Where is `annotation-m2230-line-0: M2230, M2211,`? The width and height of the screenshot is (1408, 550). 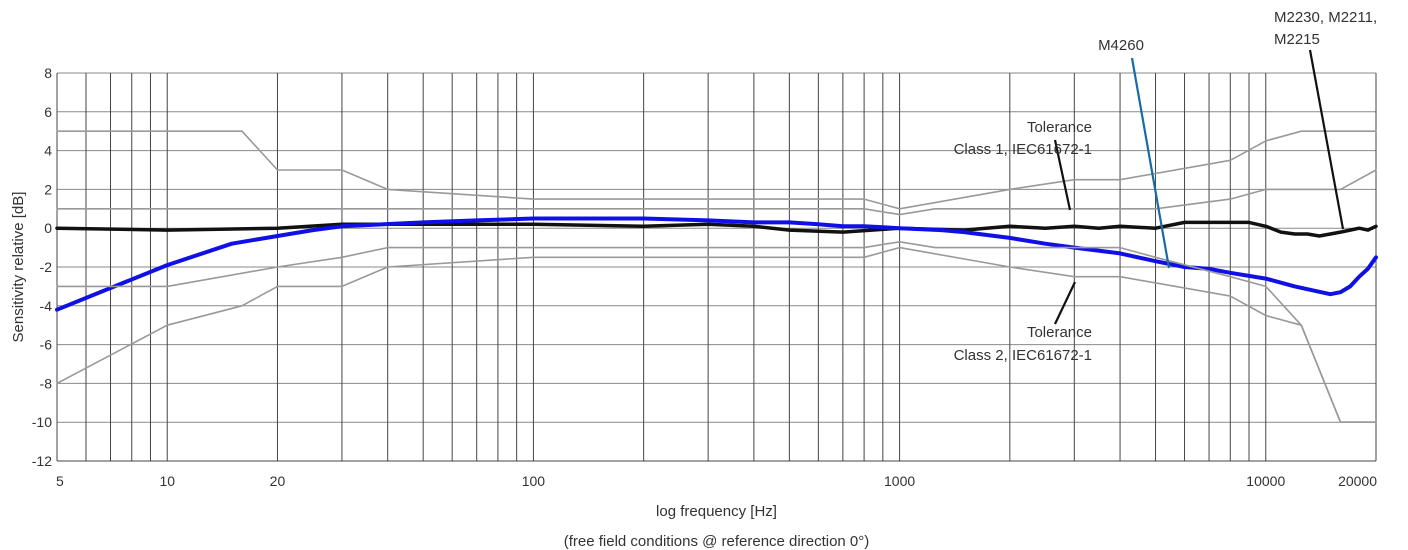
annotation-m2230-line-0: M2230, M2211, is located at coordinates (1325, 17).